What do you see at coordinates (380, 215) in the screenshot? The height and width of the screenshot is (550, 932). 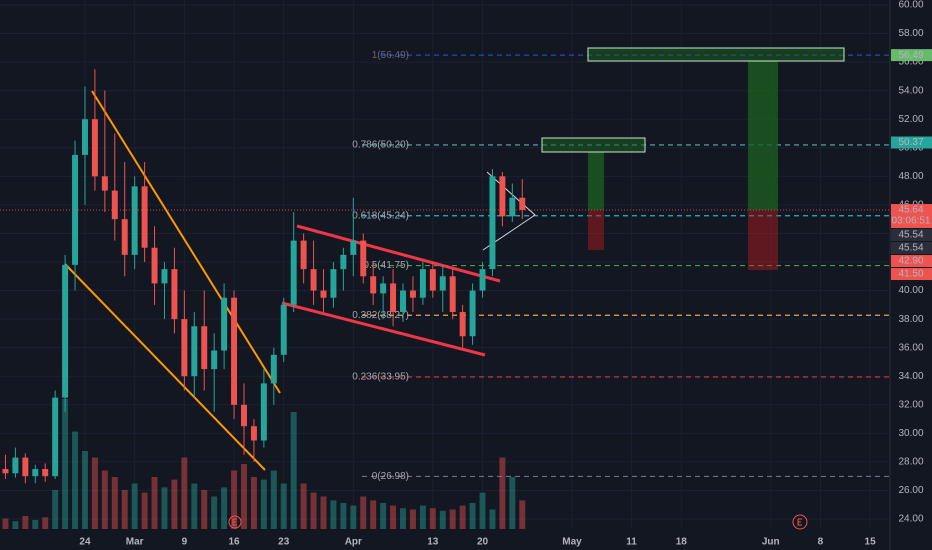 I see `fib-label: 0.618(45.24)` at bounding box center [380, 215].